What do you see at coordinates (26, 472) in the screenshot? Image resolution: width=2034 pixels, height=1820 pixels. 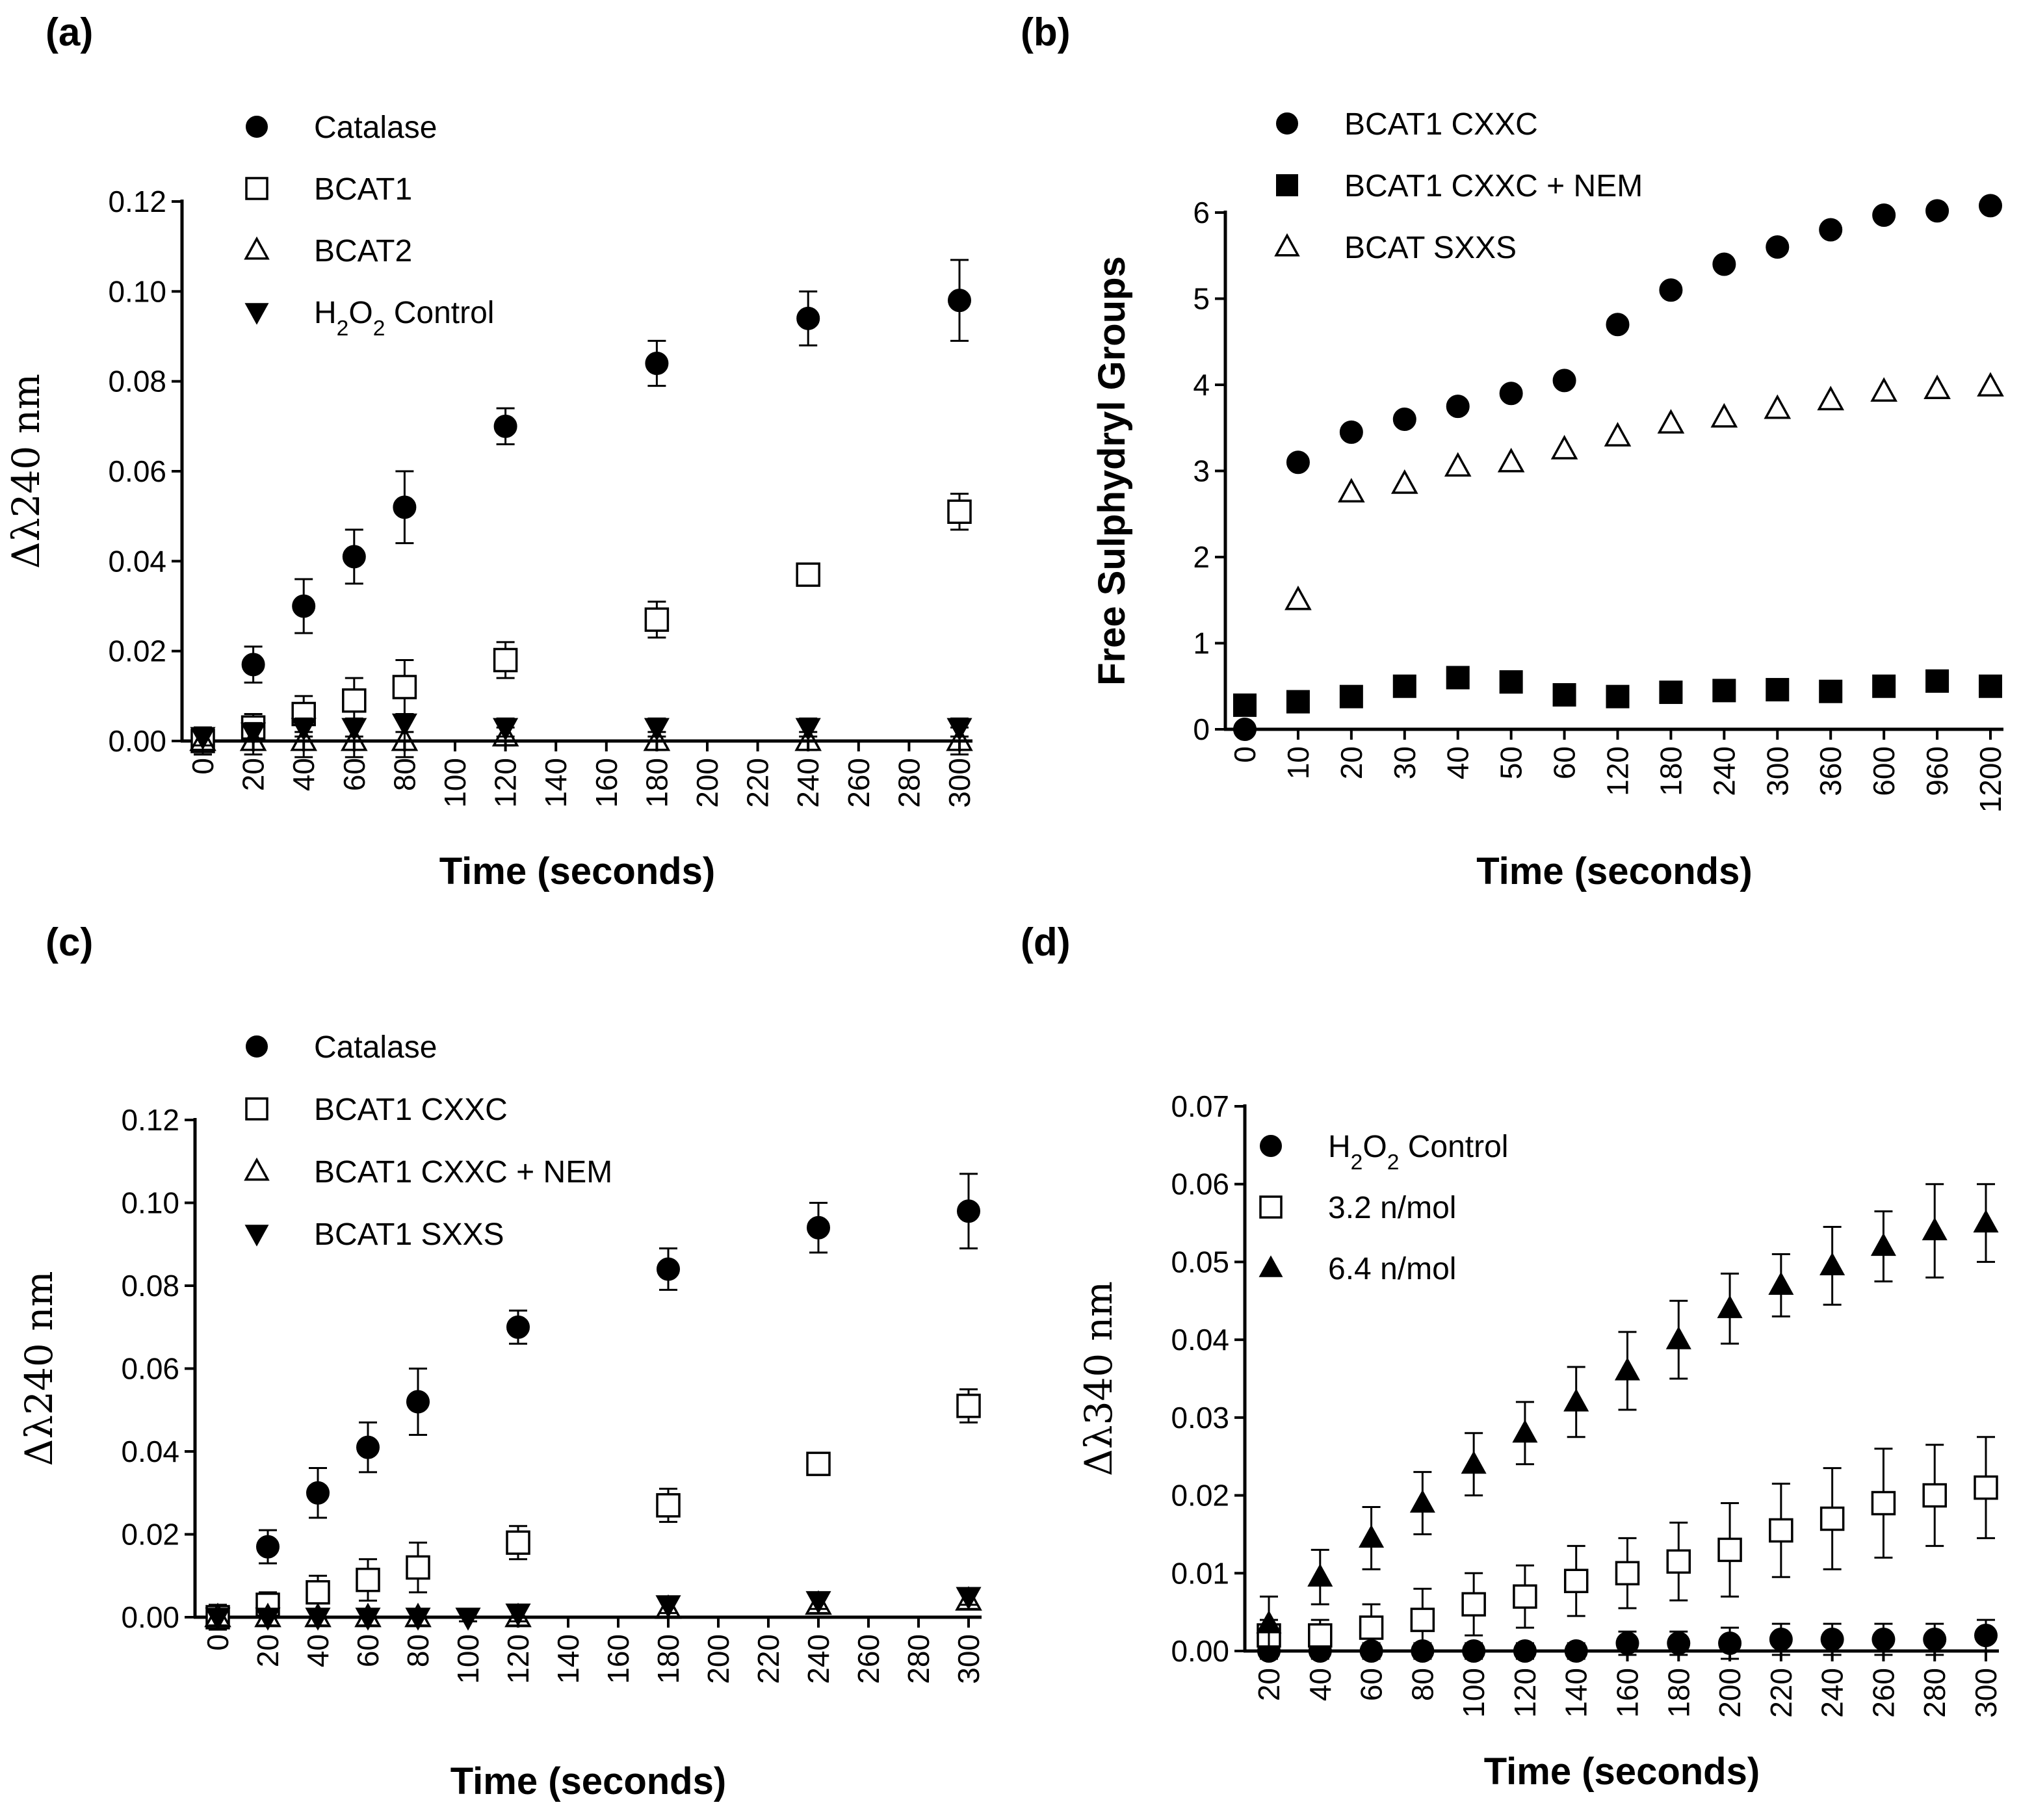 I see `y-axis-title: Δλ240 nm` at bounding box center [26, 472].